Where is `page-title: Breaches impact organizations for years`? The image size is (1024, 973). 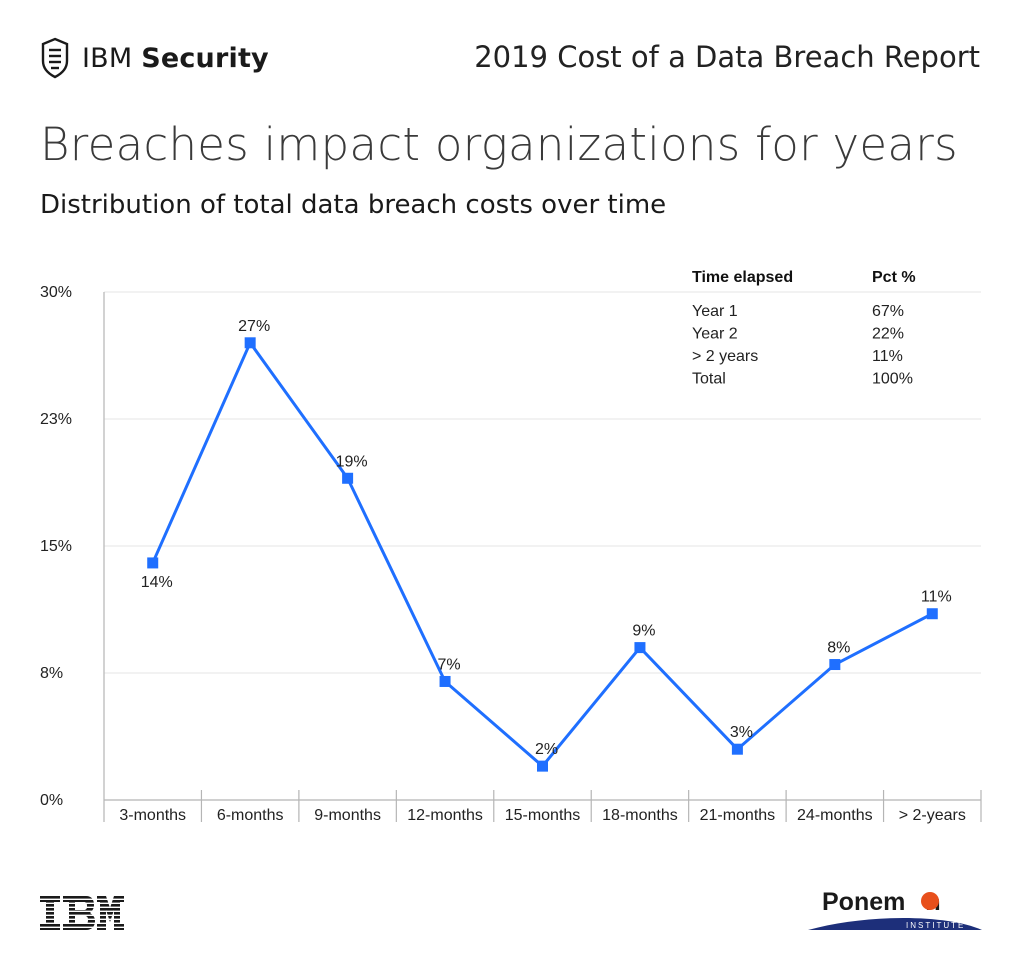
page-title: Breaches impact organizations for years is located at coordinates (499, 144).